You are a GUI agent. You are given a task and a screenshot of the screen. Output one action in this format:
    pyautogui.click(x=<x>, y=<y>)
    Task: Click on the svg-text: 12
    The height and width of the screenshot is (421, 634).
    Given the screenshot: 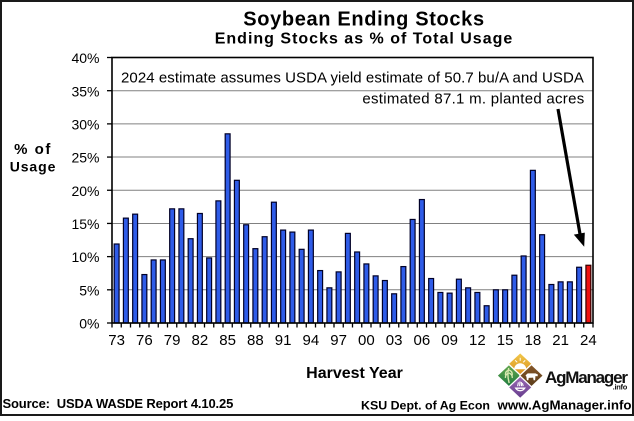 What is the action you would take?
    pyautogui.click(x=477, y=340)
    